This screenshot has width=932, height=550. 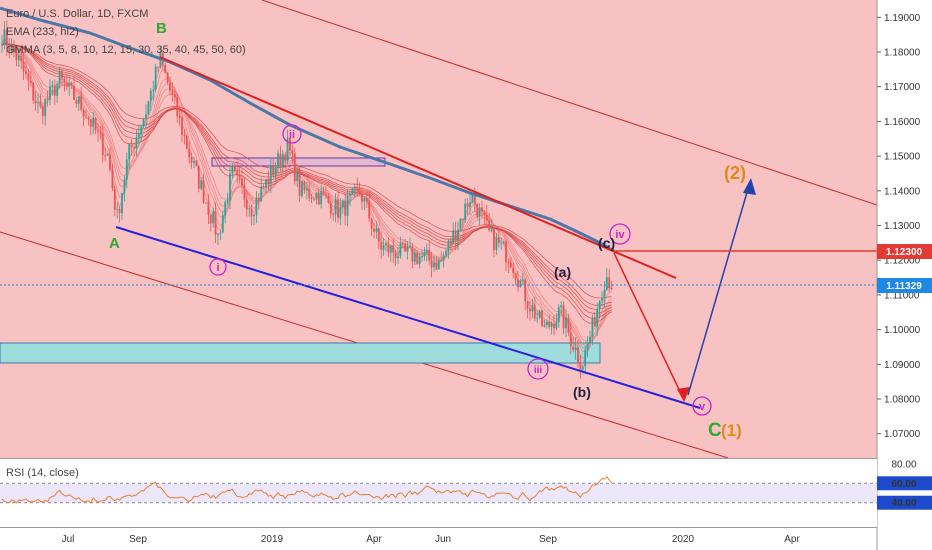 What do you see at coordinates (443, 539) in the screenshot?
I see `time-tick-label: Jun` at bounding box center [443, 539].